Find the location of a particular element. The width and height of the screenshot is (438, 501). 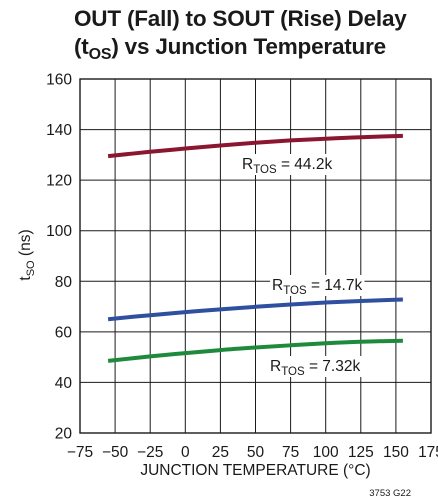

series-label-2: RTOS = 7.32k is located at coordinates (315, 368).